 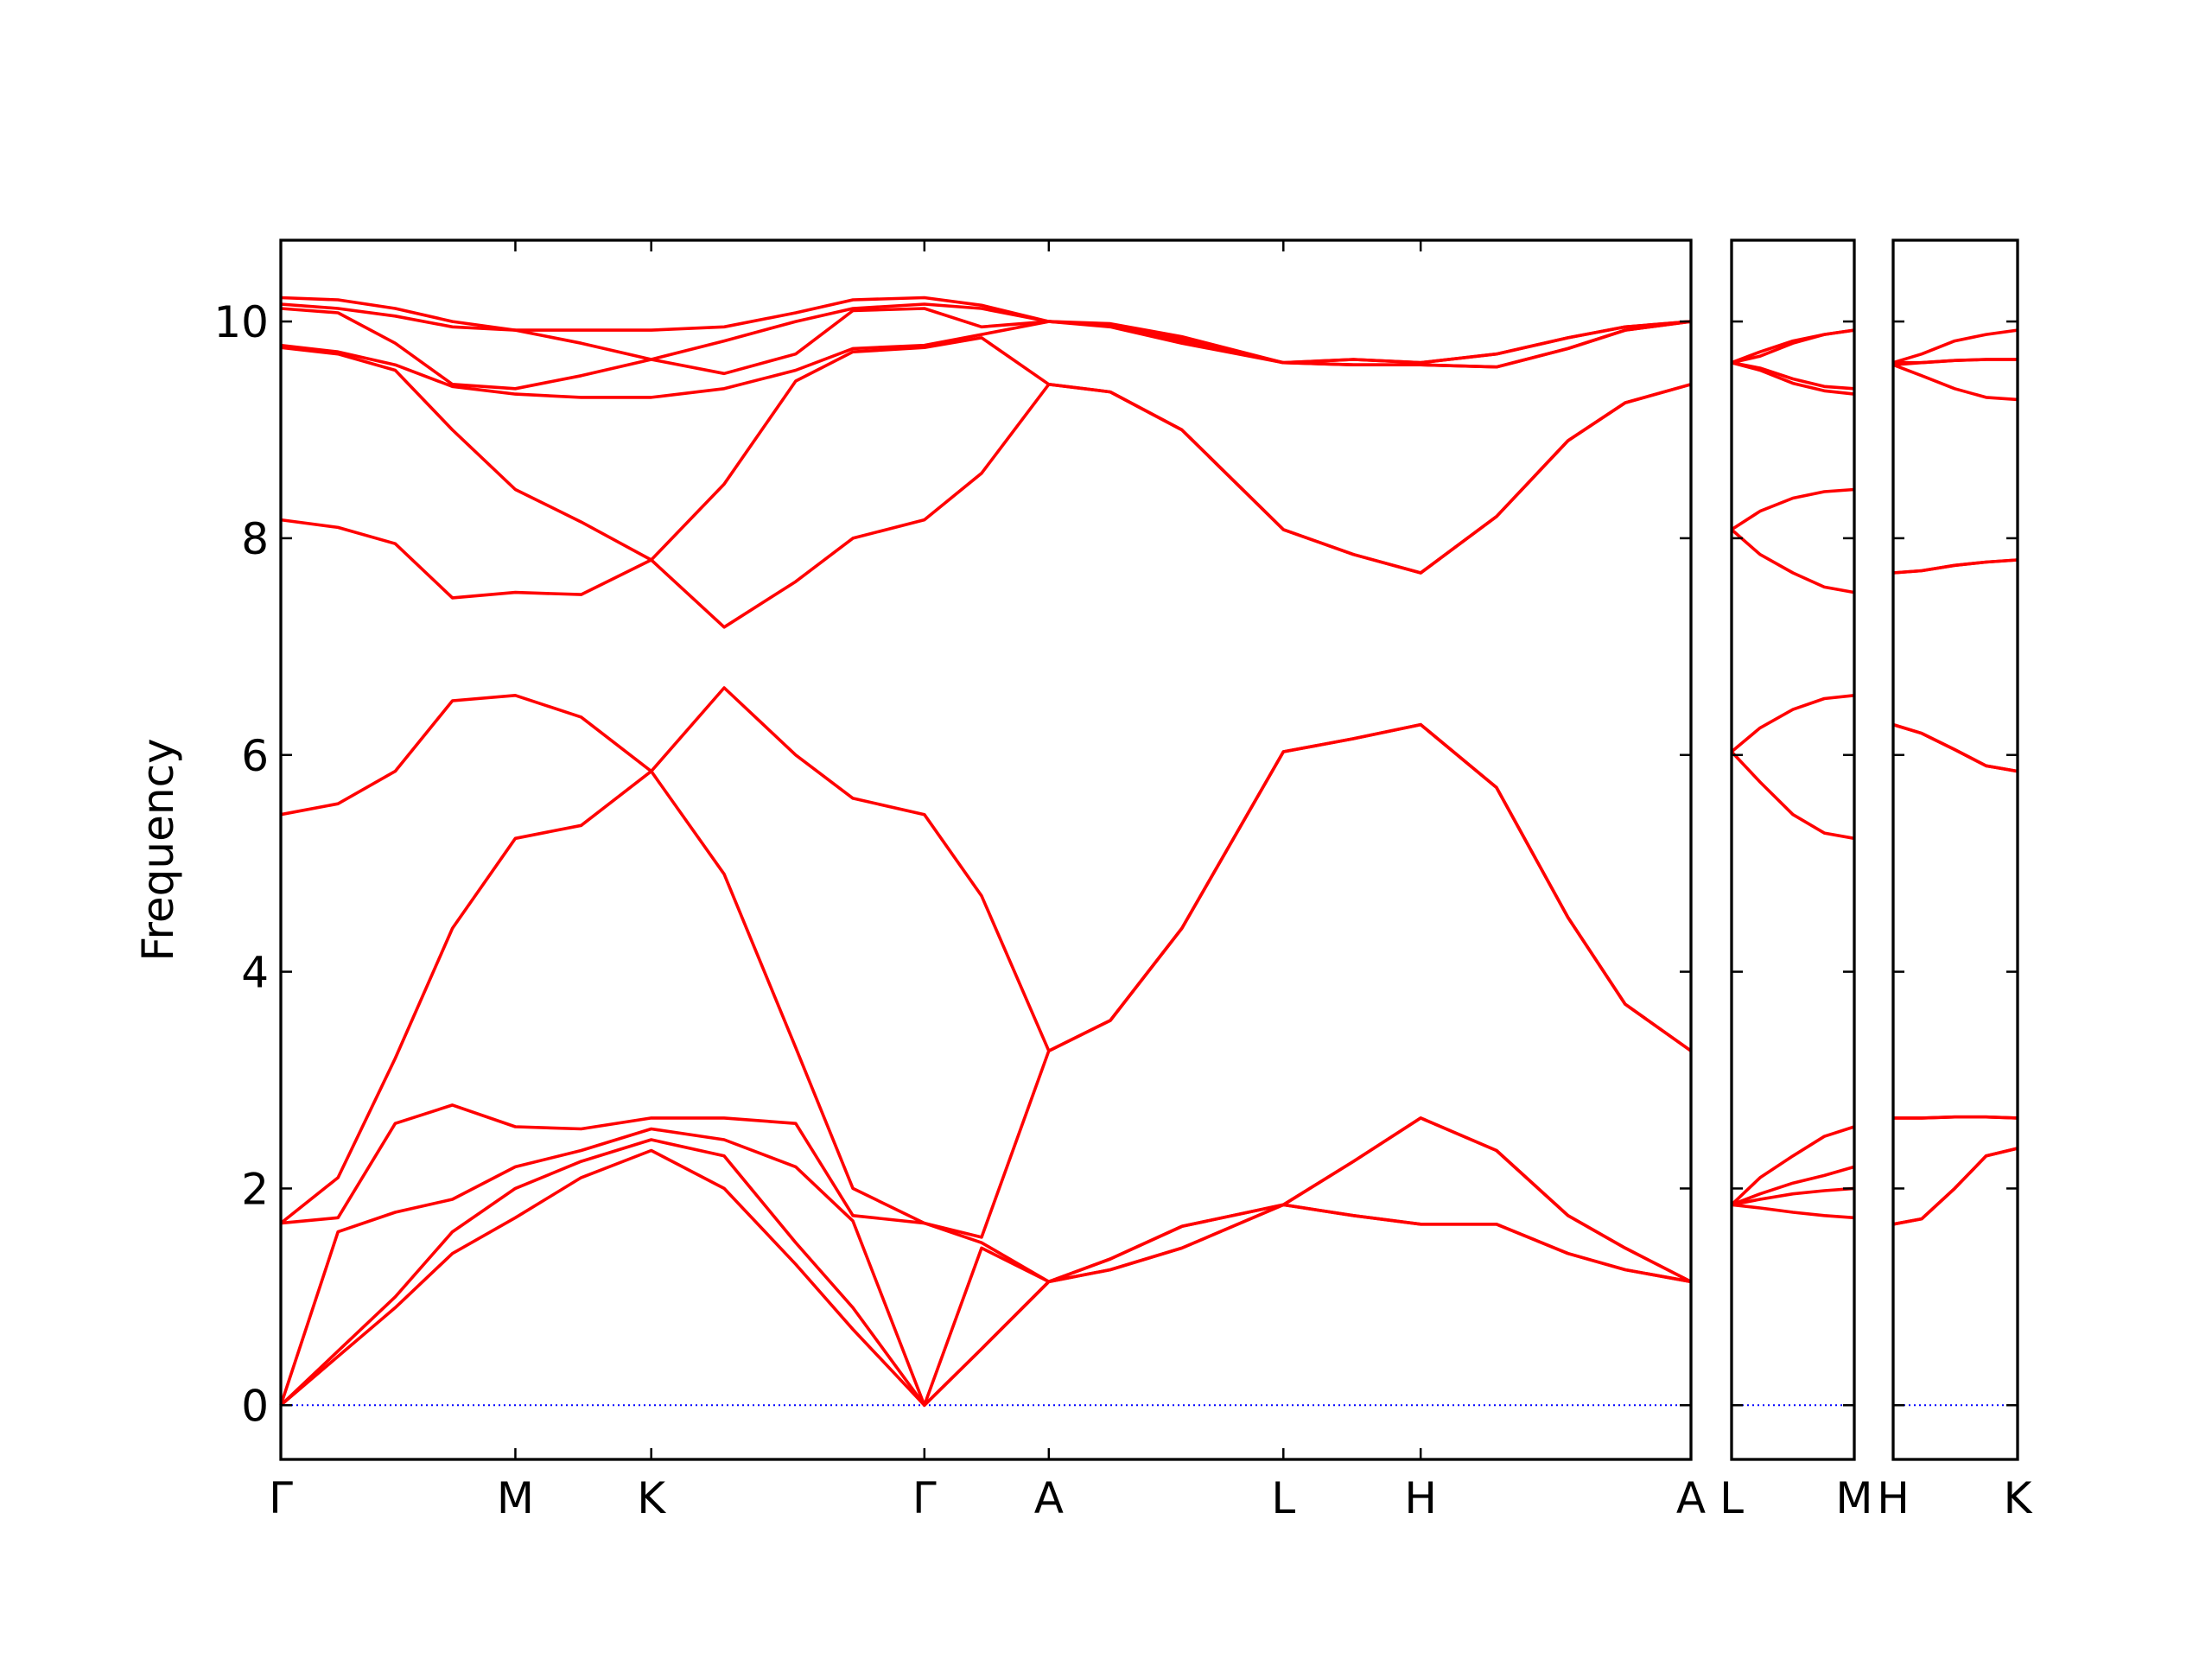 I want to click on y-tick-label: 4, so click(x=255, y=973).